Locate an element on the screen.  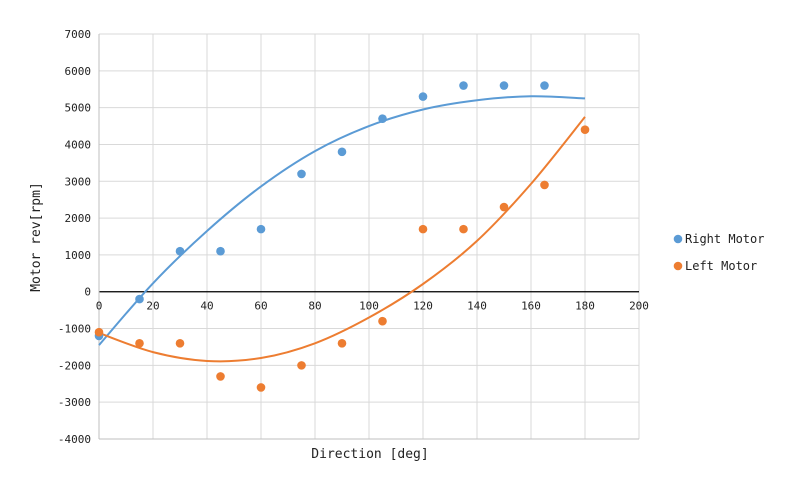
x-tick-label: 200 is located at coordinates (639, 306).